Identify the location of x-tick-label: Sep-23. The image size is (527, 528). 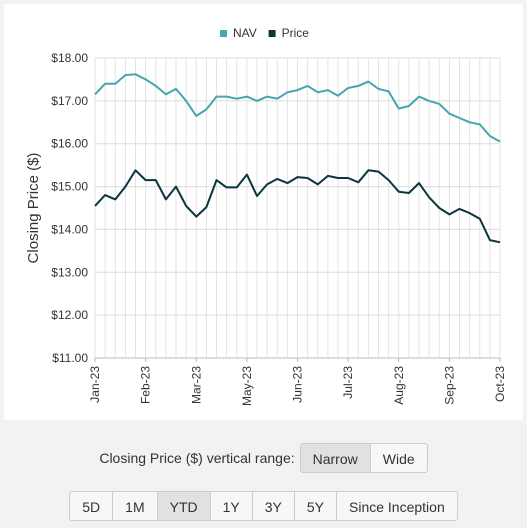
(449, 385).